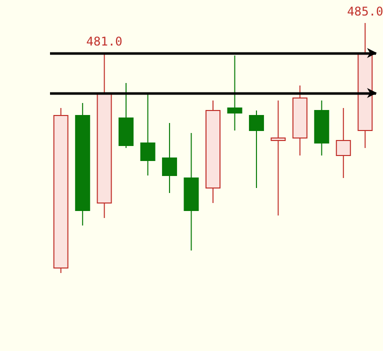 The height and width of the screenshot is (351, 383). Describe the element at coordinates (365, 11) in the screenshot. I see `annotation: 485.0` at that location.